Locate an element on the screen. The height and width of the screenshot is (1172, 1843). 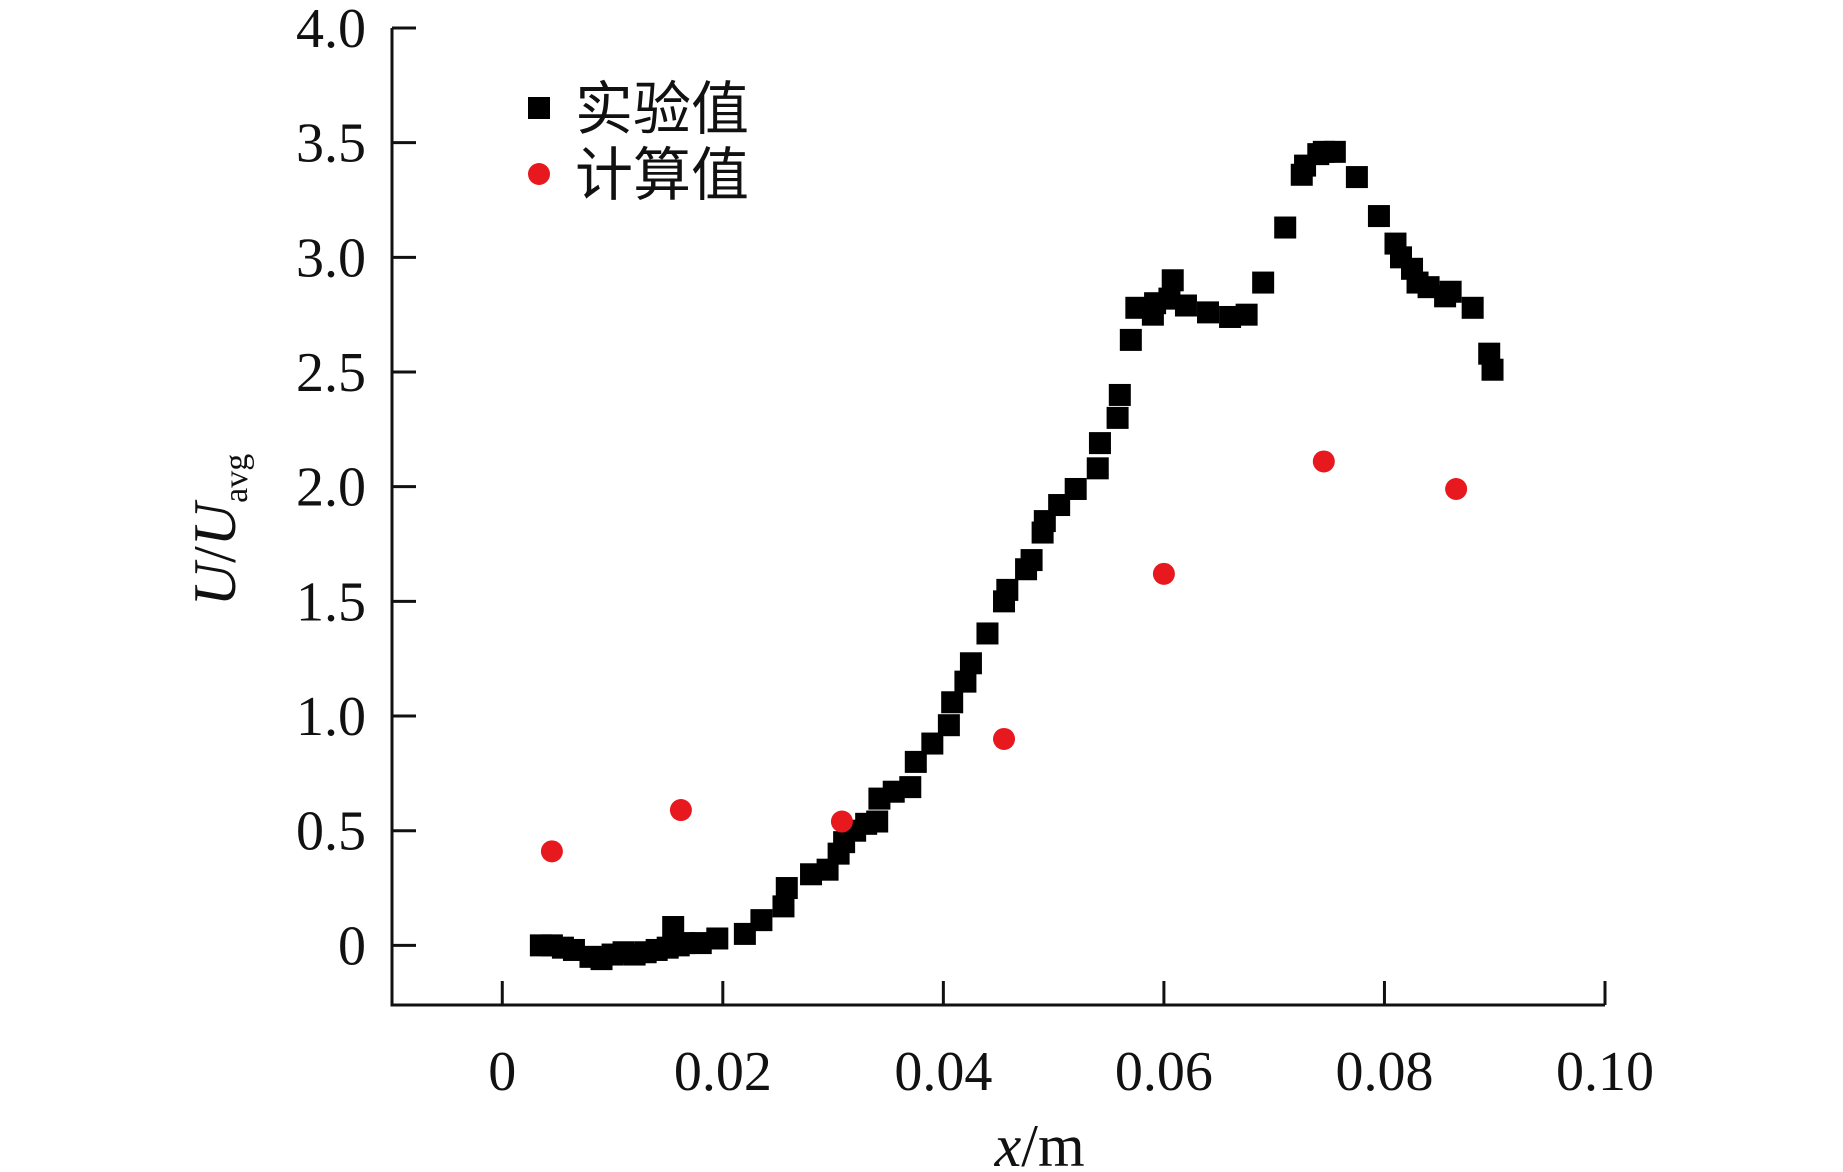
x-ticks: 0 0.02 0.04 0.06 0.08 0.10 is located at coordinates (1071, 1042).